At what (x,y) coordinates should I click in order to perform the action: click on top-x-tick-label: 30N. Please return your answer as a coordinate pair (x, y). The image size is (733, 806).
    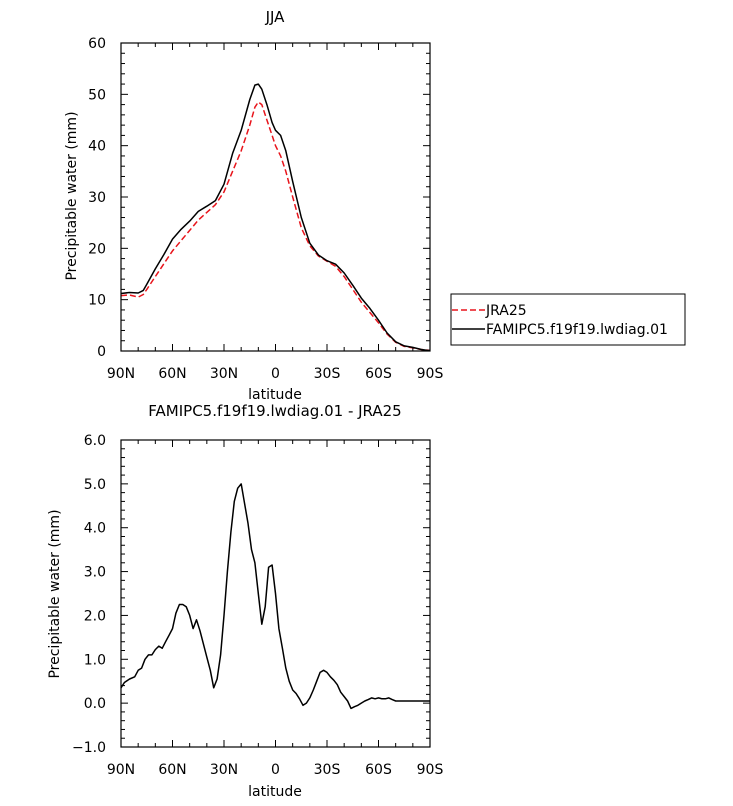
    Looking at the image, I should click on (224, 374).